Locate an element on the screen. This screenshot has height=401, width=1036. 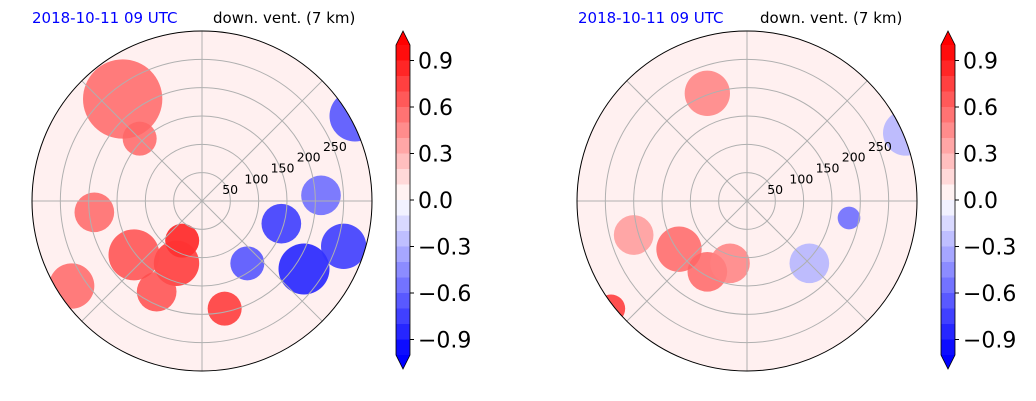
panel-left-colorbar: 0.9 0.6 0.3 0.0 −0.3 −0.6 −0.9 is located at coordinates (433, 200).